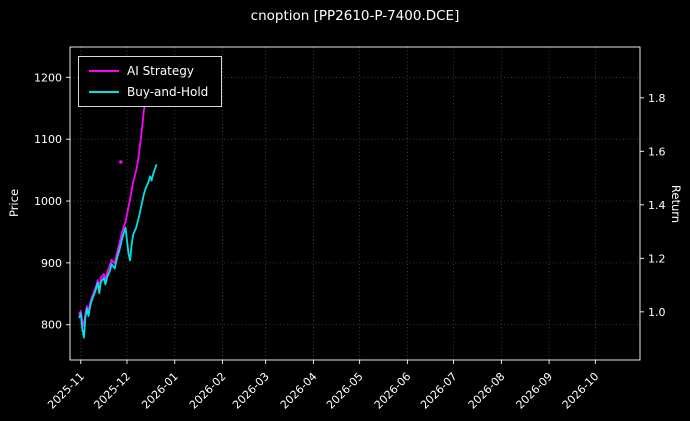 The width and height of the screenshot is (690, 421). Describe the element at coordinates (657, 205) in the screenshot. I see `right-tick-label: 1.4` at that location.